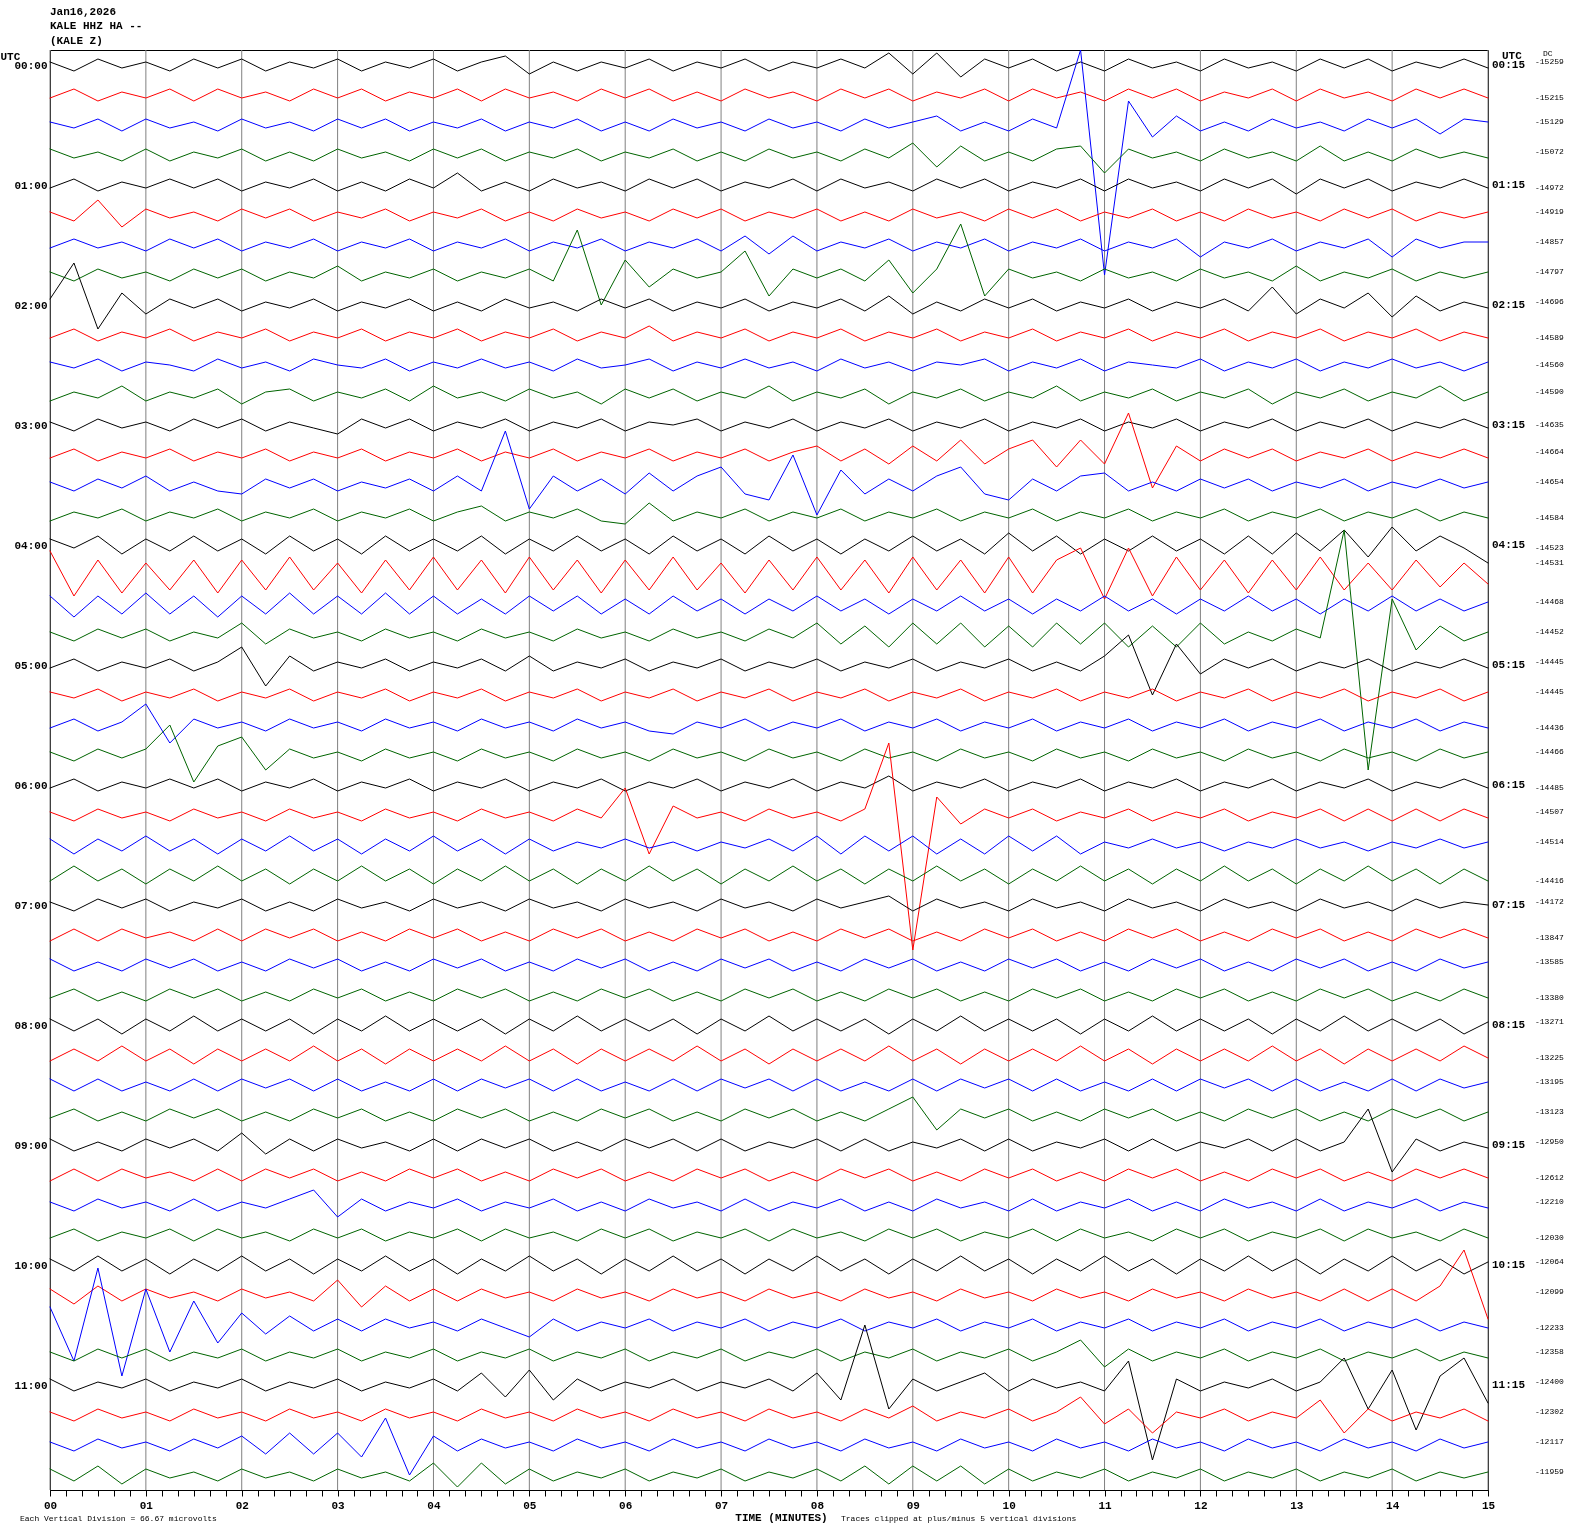 This screenshot has width=1570, height=1534. What do you see at coordinates (1549, 547) in the screenshot?
I see `text: -14523` at bounding box center [1549, 547].